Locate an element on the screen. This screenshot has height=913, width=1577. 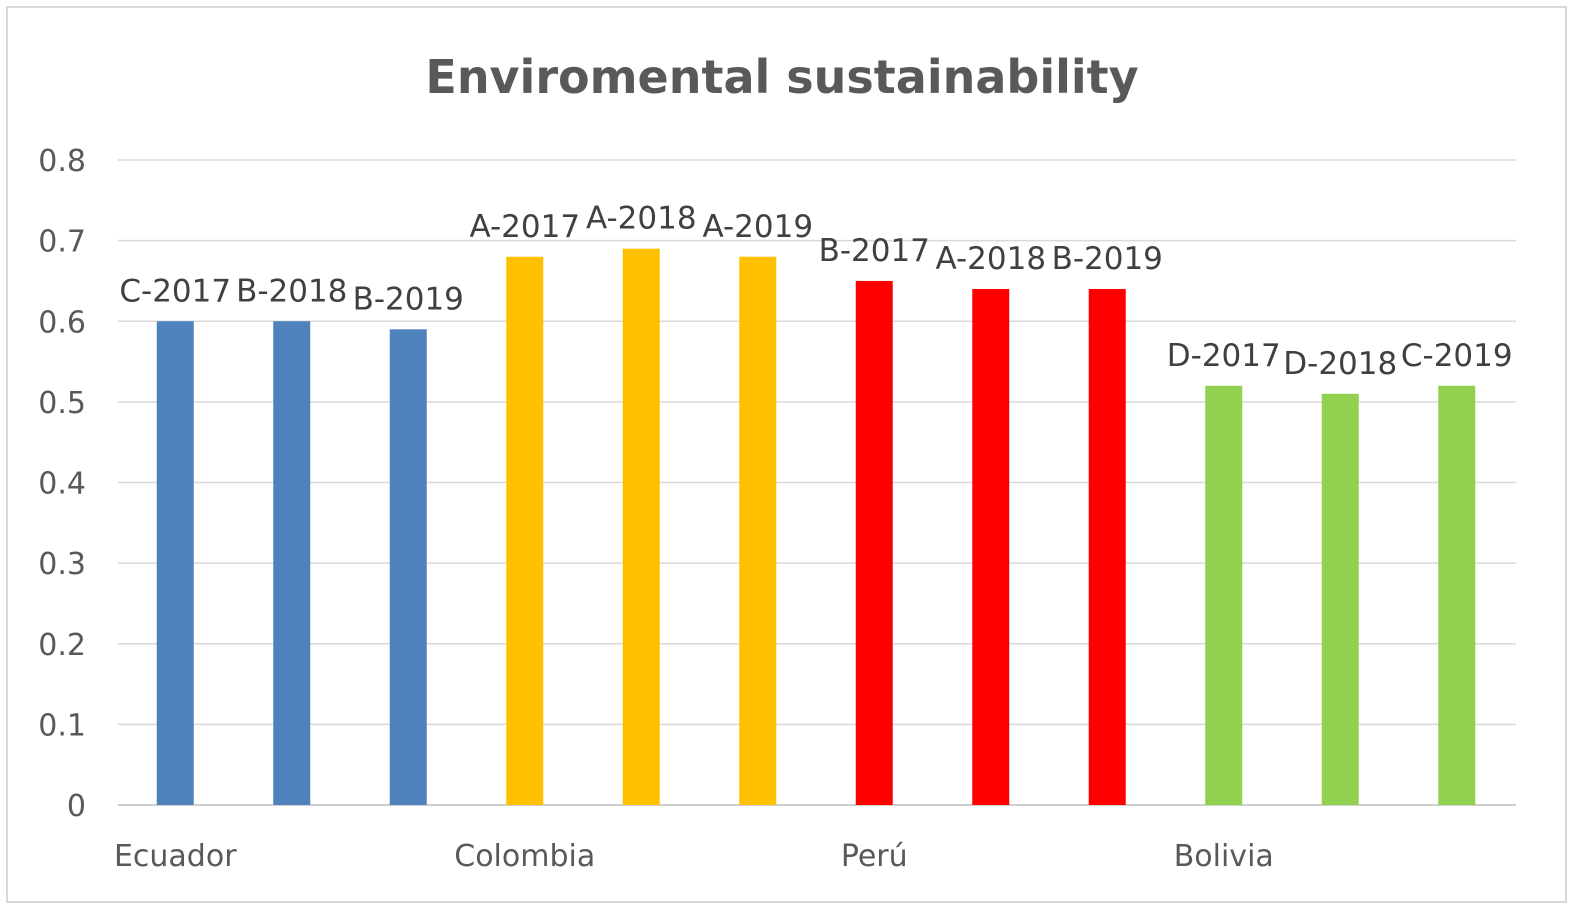
bar-ecuador-b-2019 is located at coordinates (408, 567).